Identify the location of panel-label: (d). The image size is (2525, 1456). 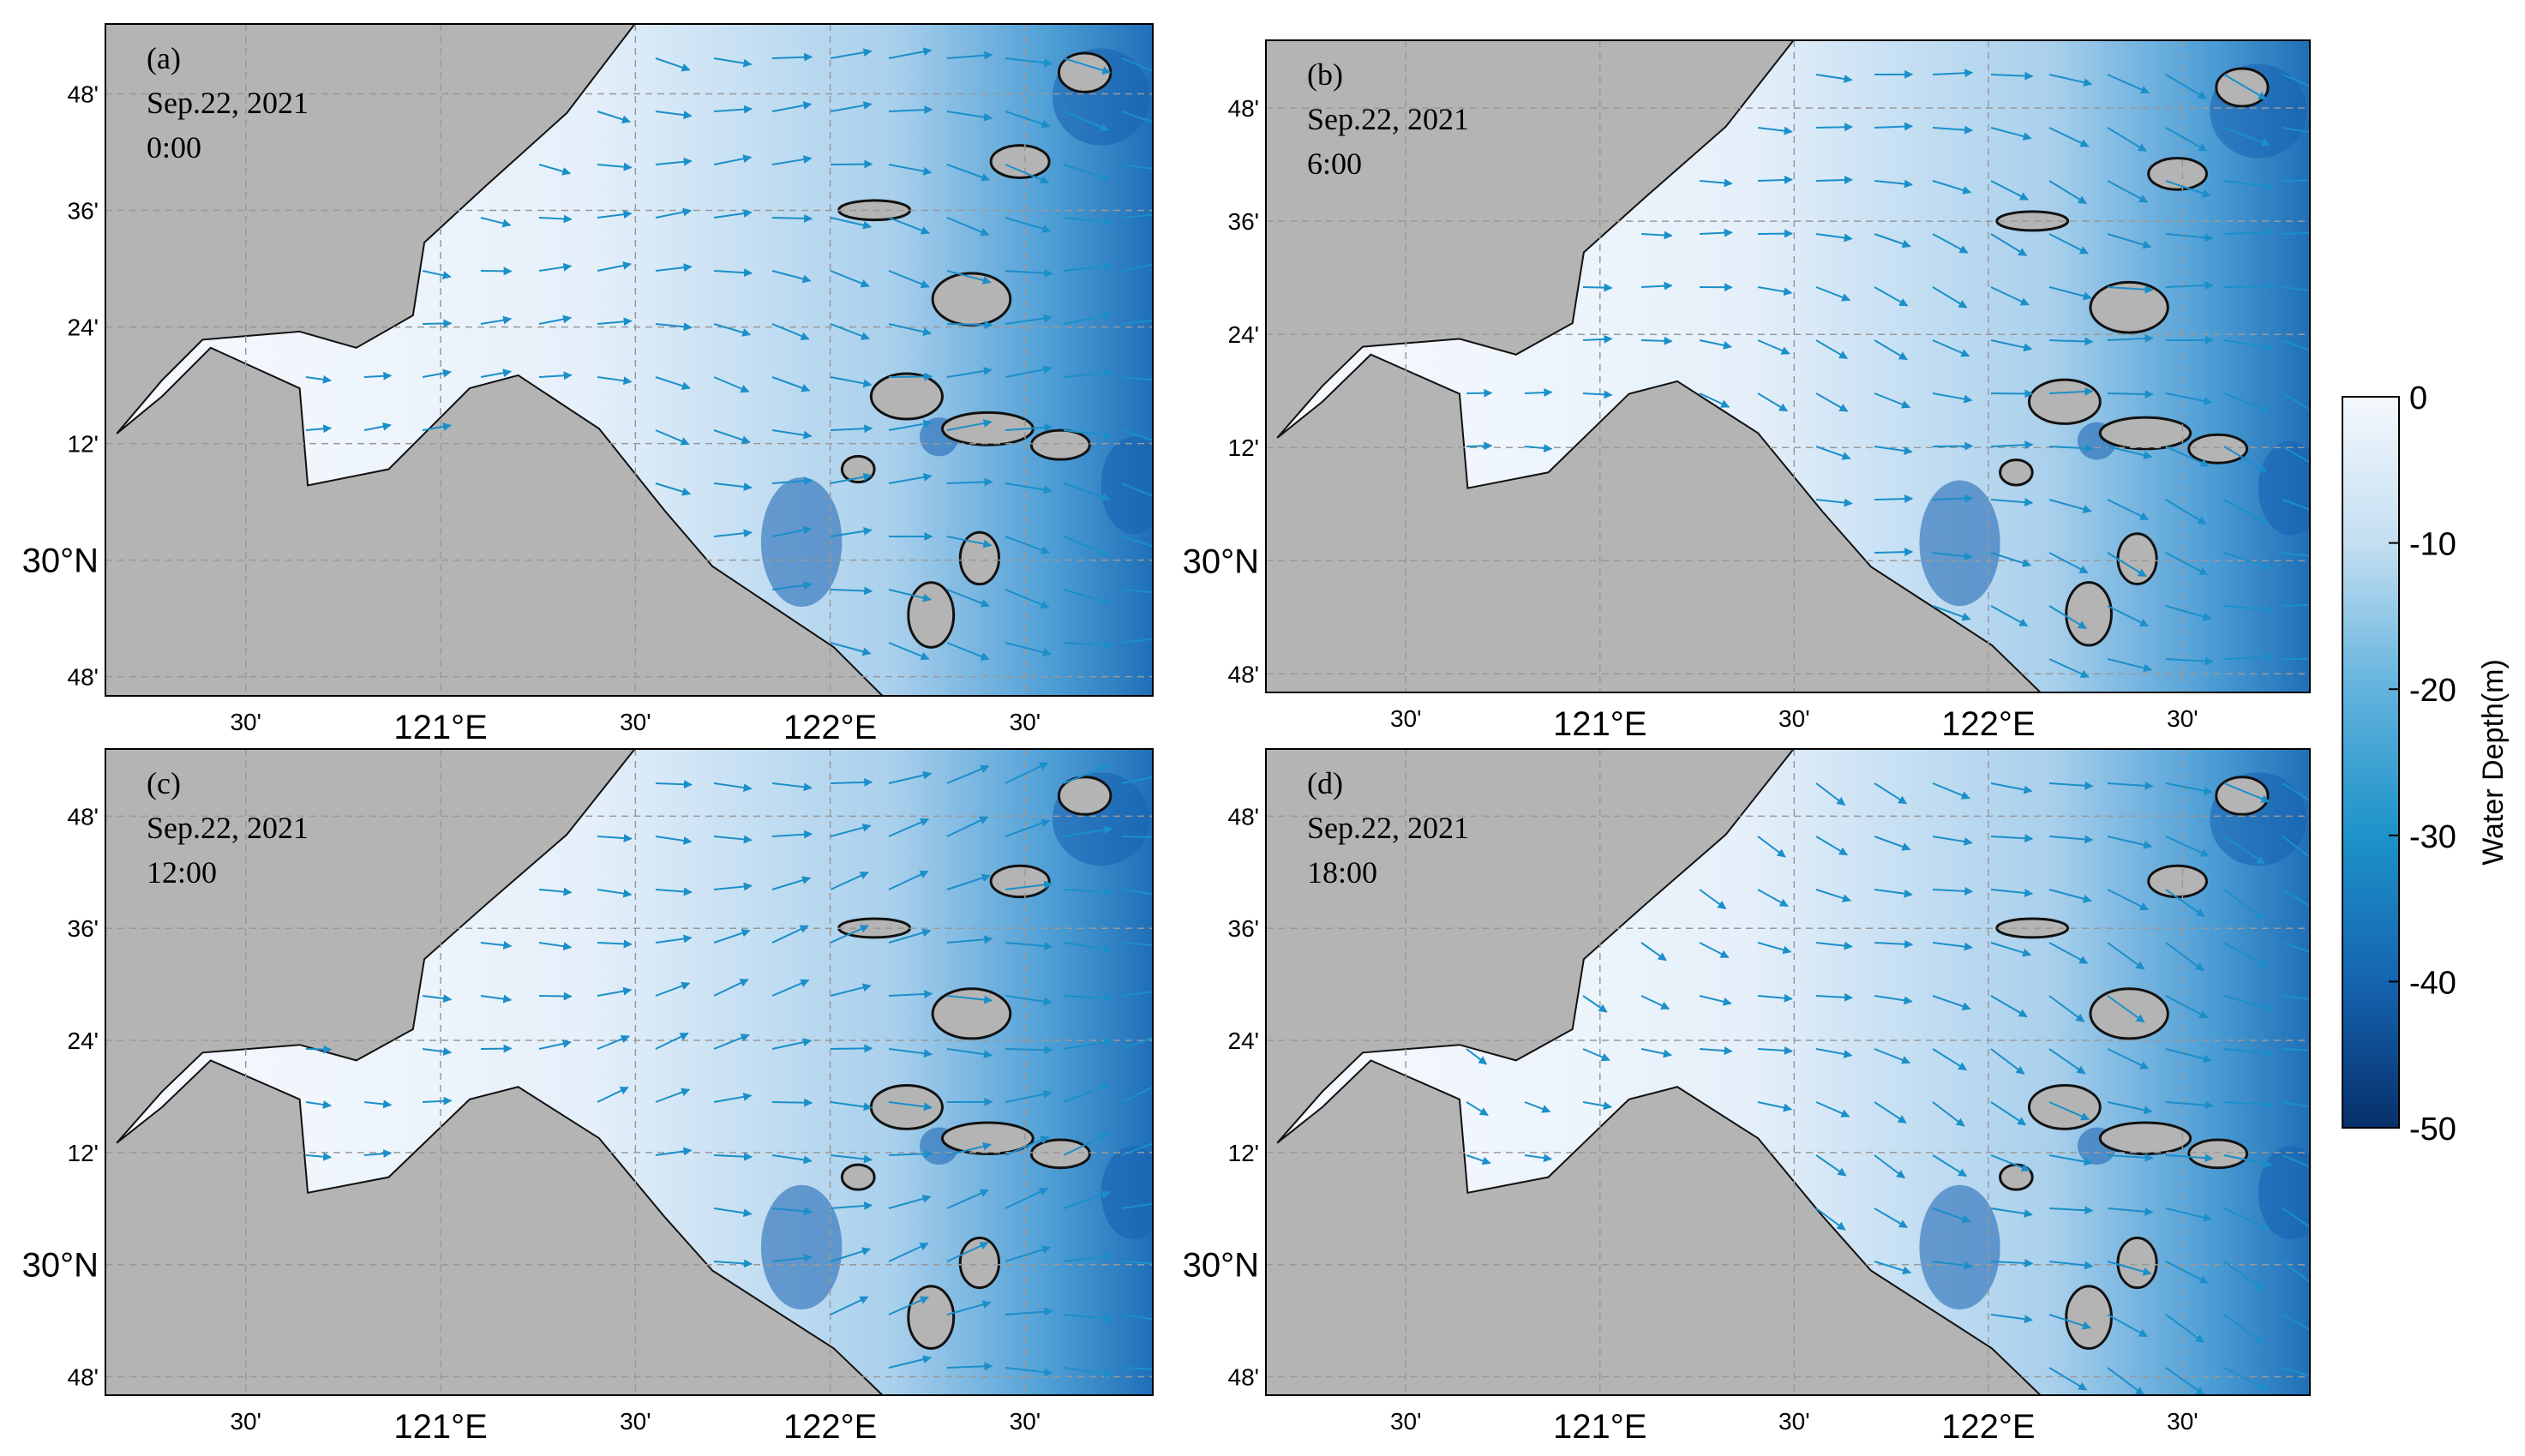
(1325, 783).